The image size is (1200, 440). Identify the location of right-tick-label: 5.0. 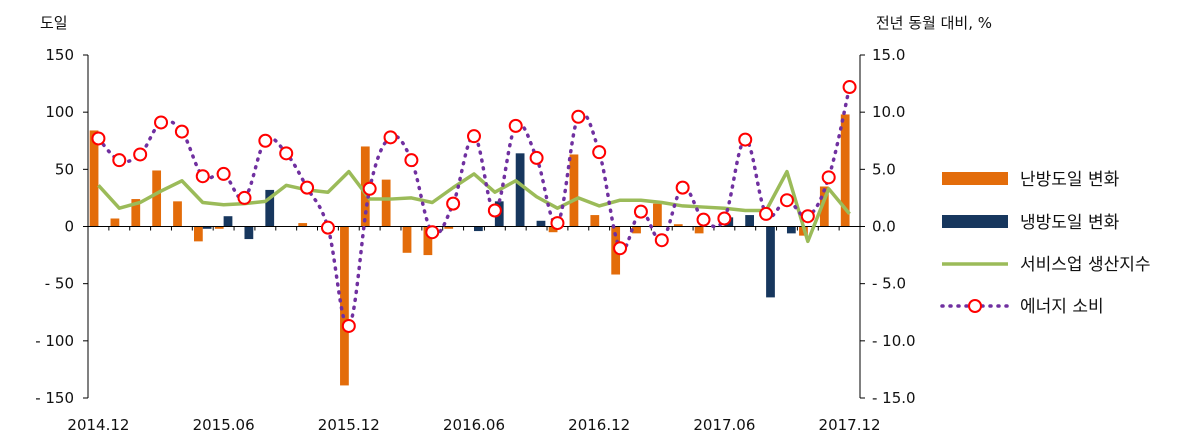
(884, 169).